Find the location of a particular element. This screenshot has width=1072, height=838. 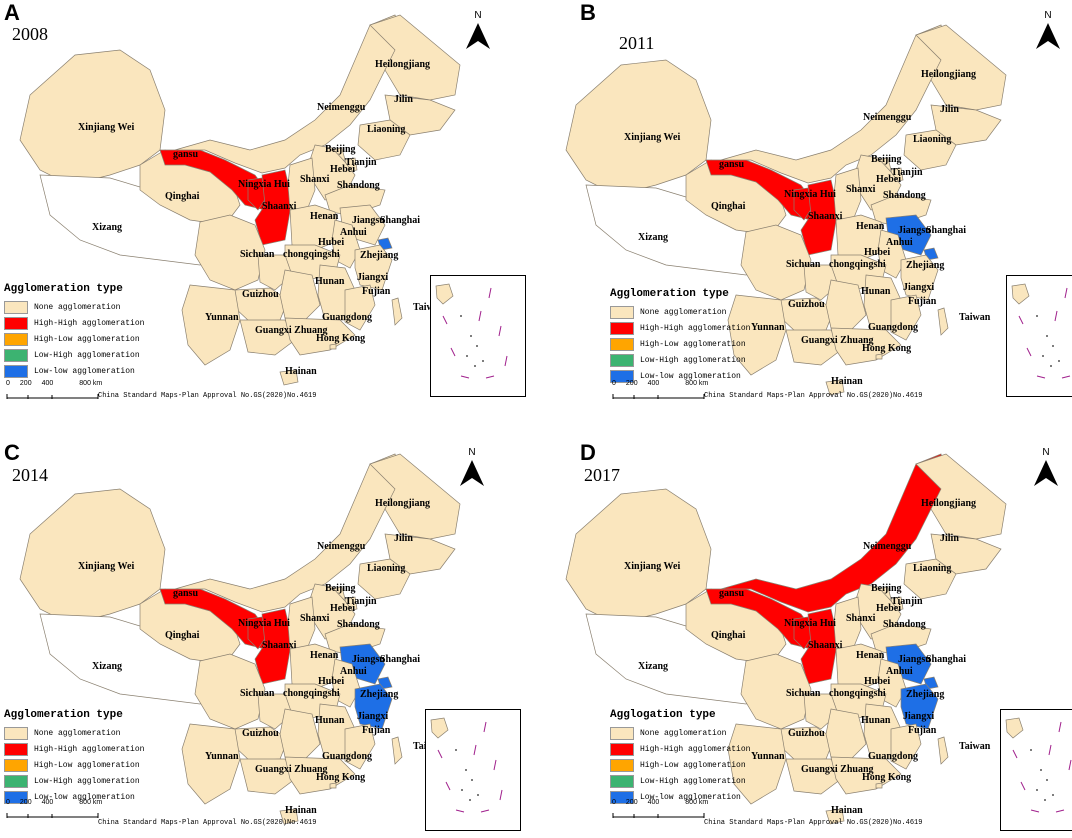

province-label: Zhejiang is located at coordinates (379, 255).